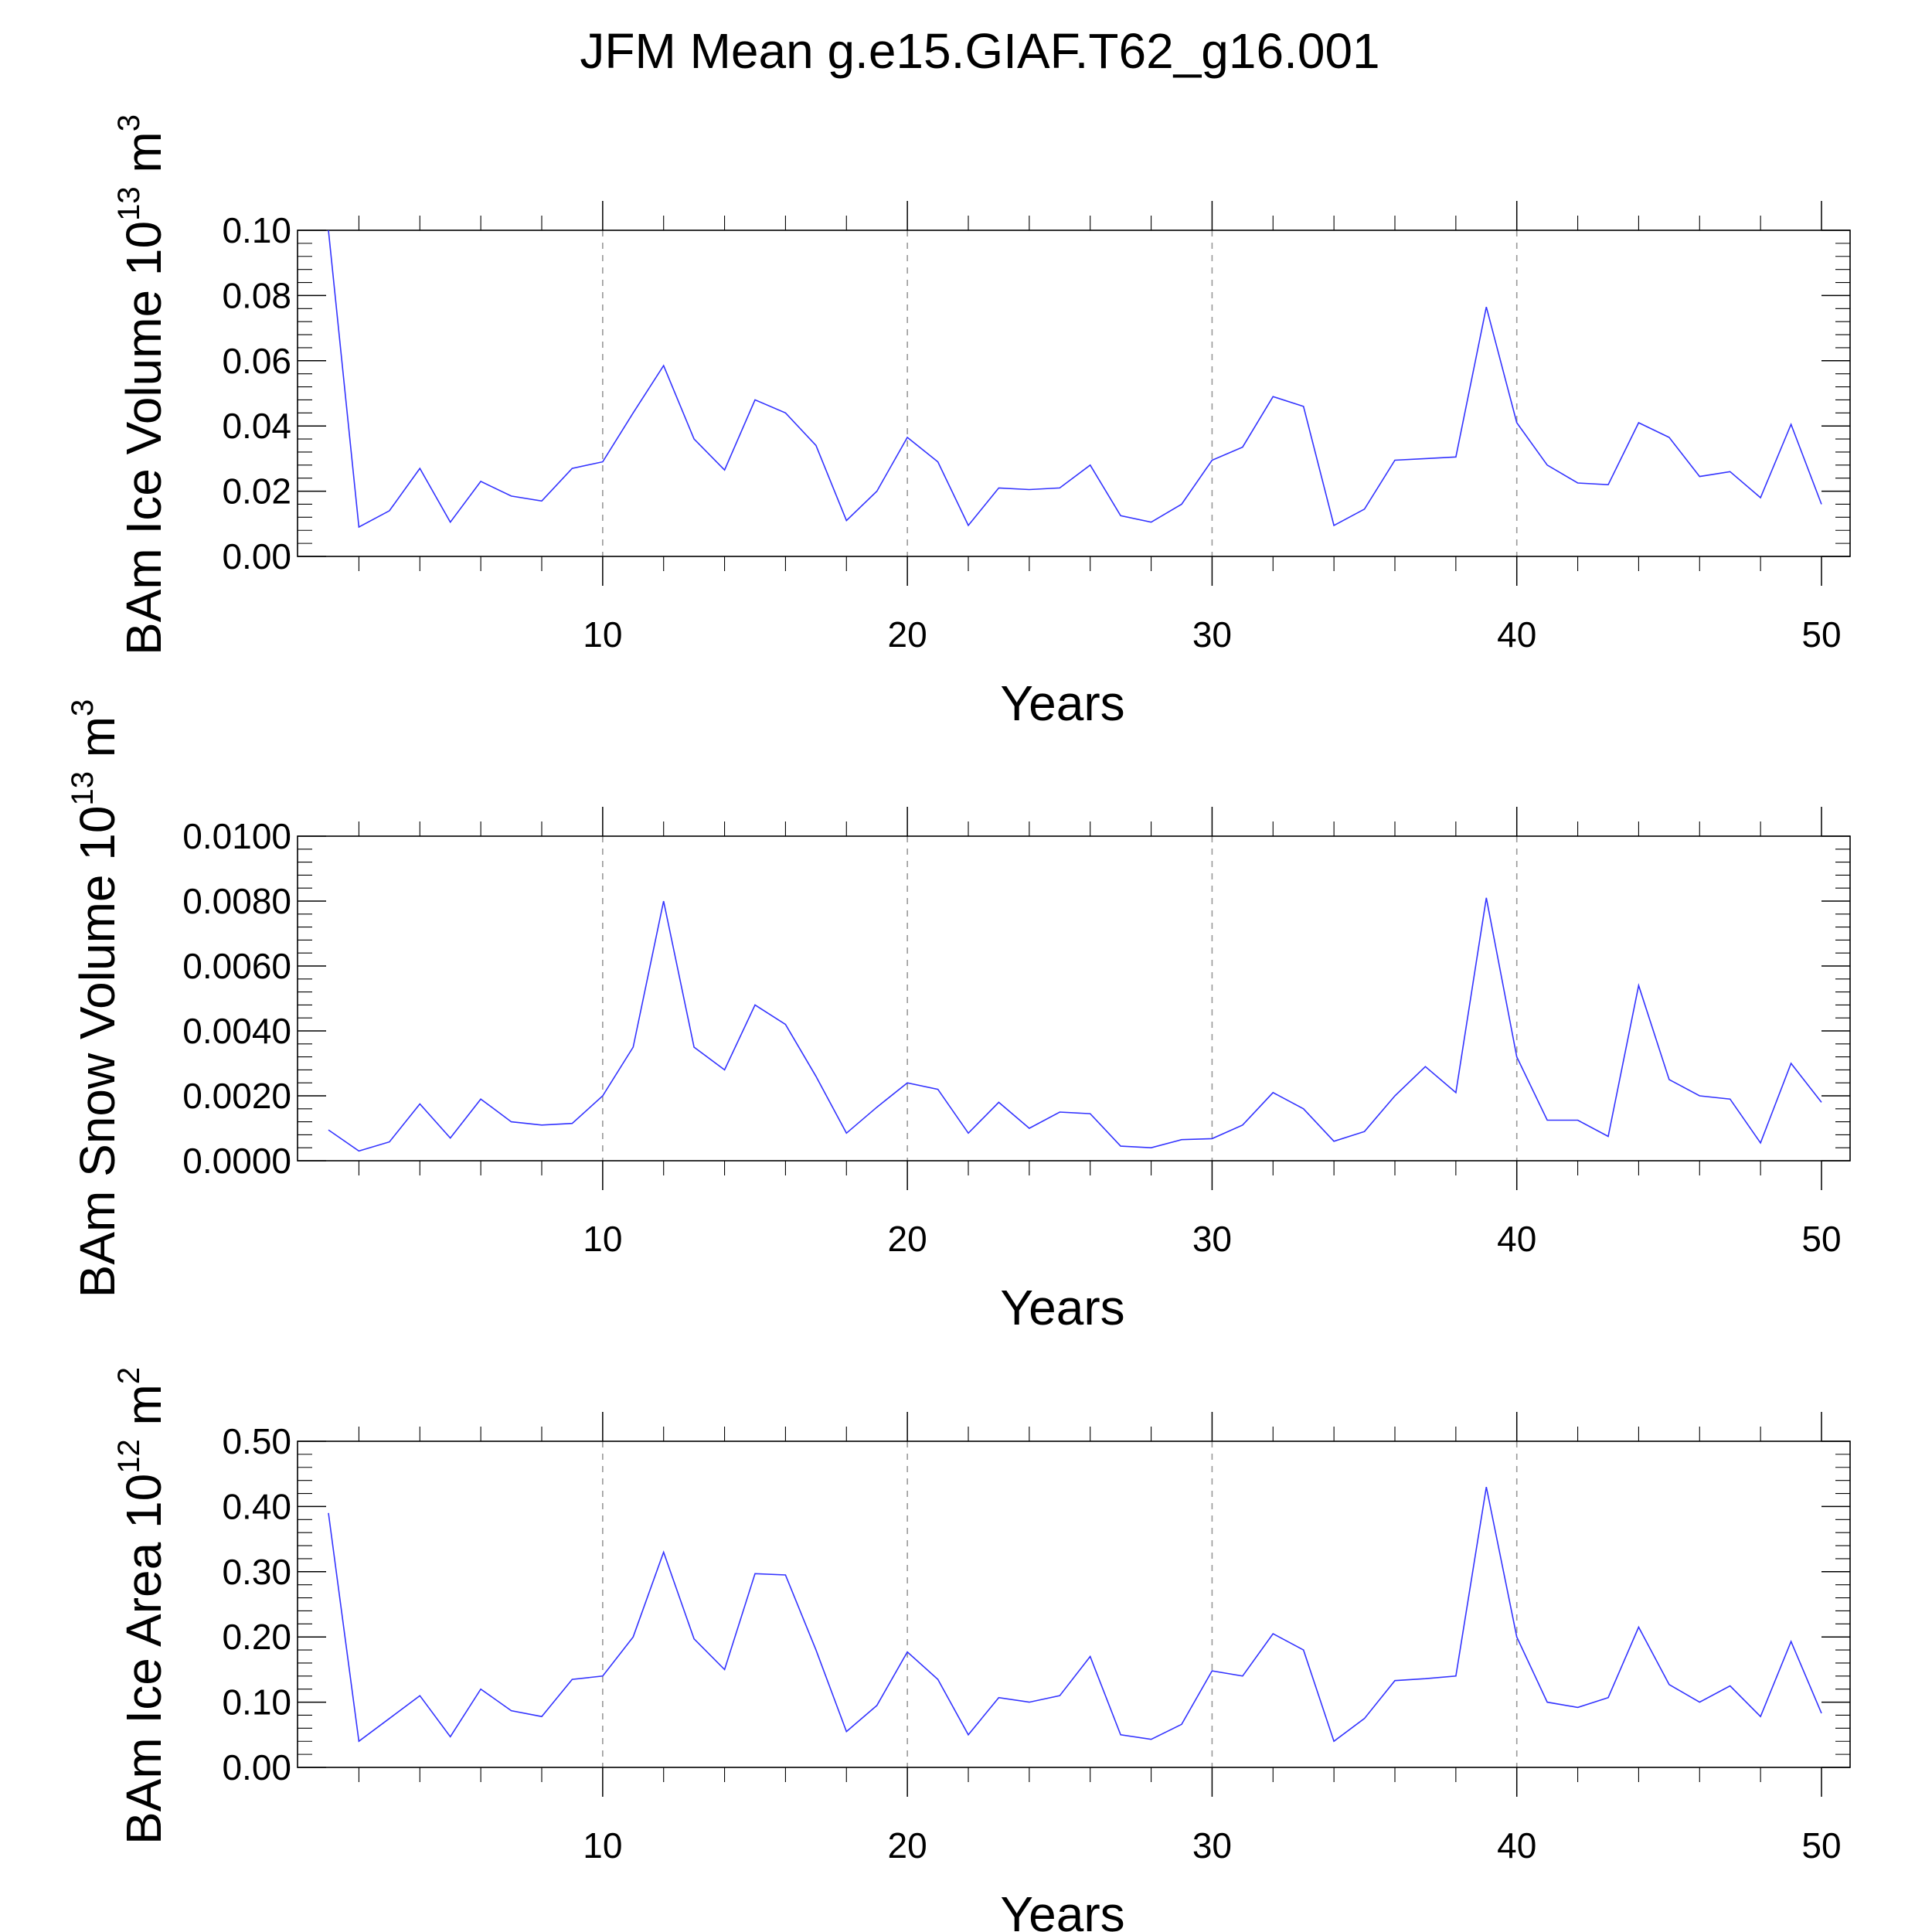  I want to click on y-tick-label: 0.40, so click(257, 1506).